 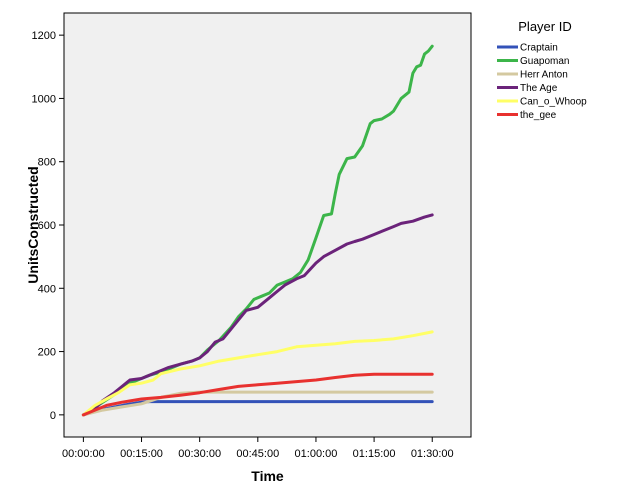 I want to click on series-line-the-gee, so click(x=257, y=394).